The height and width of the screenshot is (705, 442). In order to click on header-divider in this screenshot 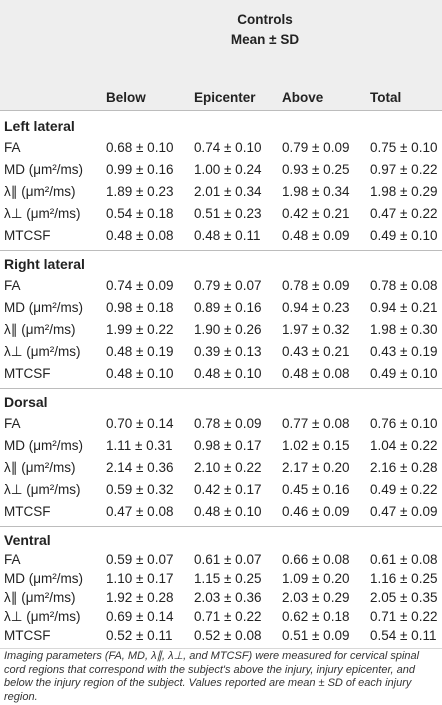, I will do `click(221, 110)`.